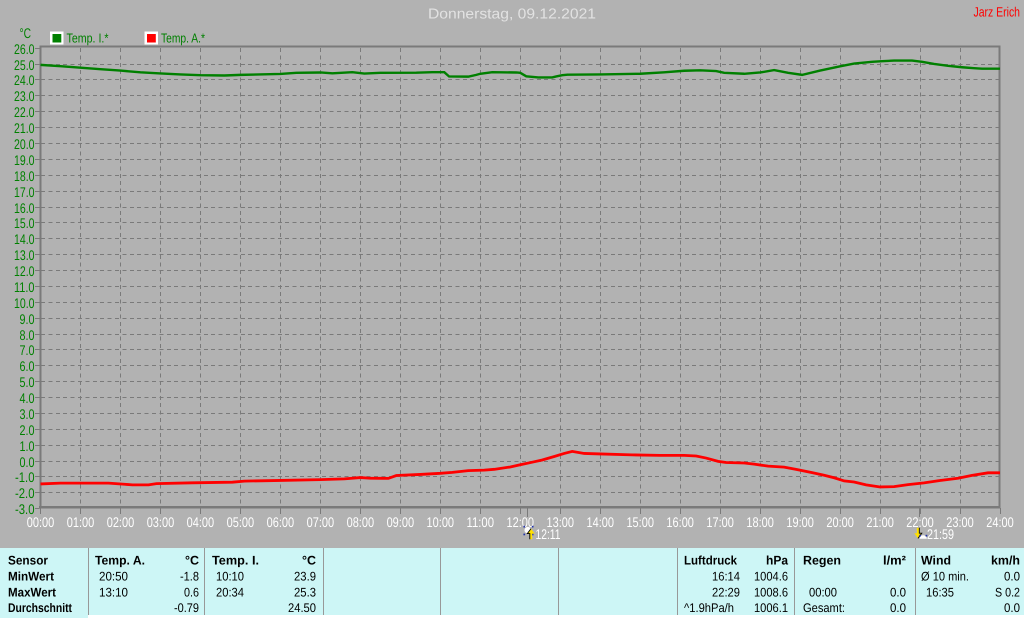  What do you see at coordinates (726, 577) in the screenshot?
I see `svg-text: 16:14` at bounding box center [726, 577].